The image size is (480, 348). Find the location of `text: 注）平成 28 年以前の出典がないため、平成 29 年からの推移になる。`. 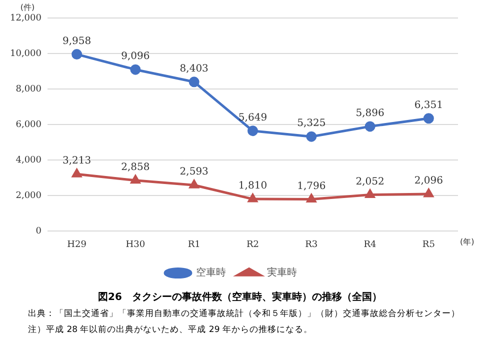

text: 注）平成 28 年以前の出典がないため、平成 29 年からの推移になる。 is located at coordinates (171, 330).